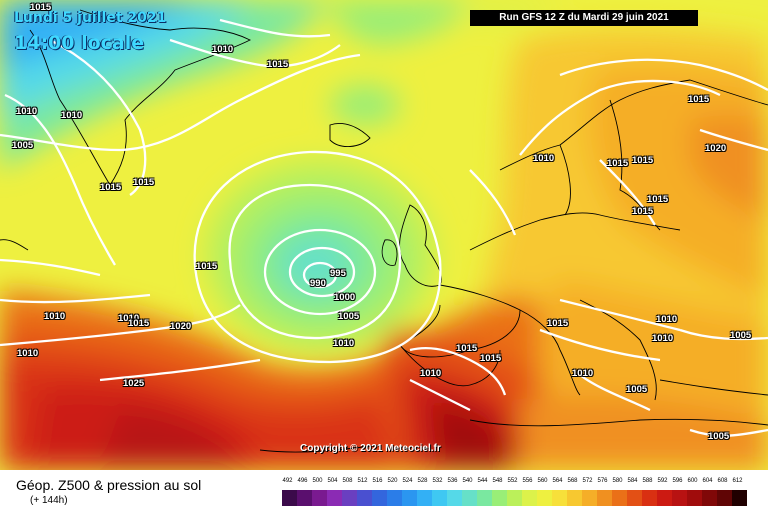  I want to click on scale-tick-label: 580, so click(617, 481).